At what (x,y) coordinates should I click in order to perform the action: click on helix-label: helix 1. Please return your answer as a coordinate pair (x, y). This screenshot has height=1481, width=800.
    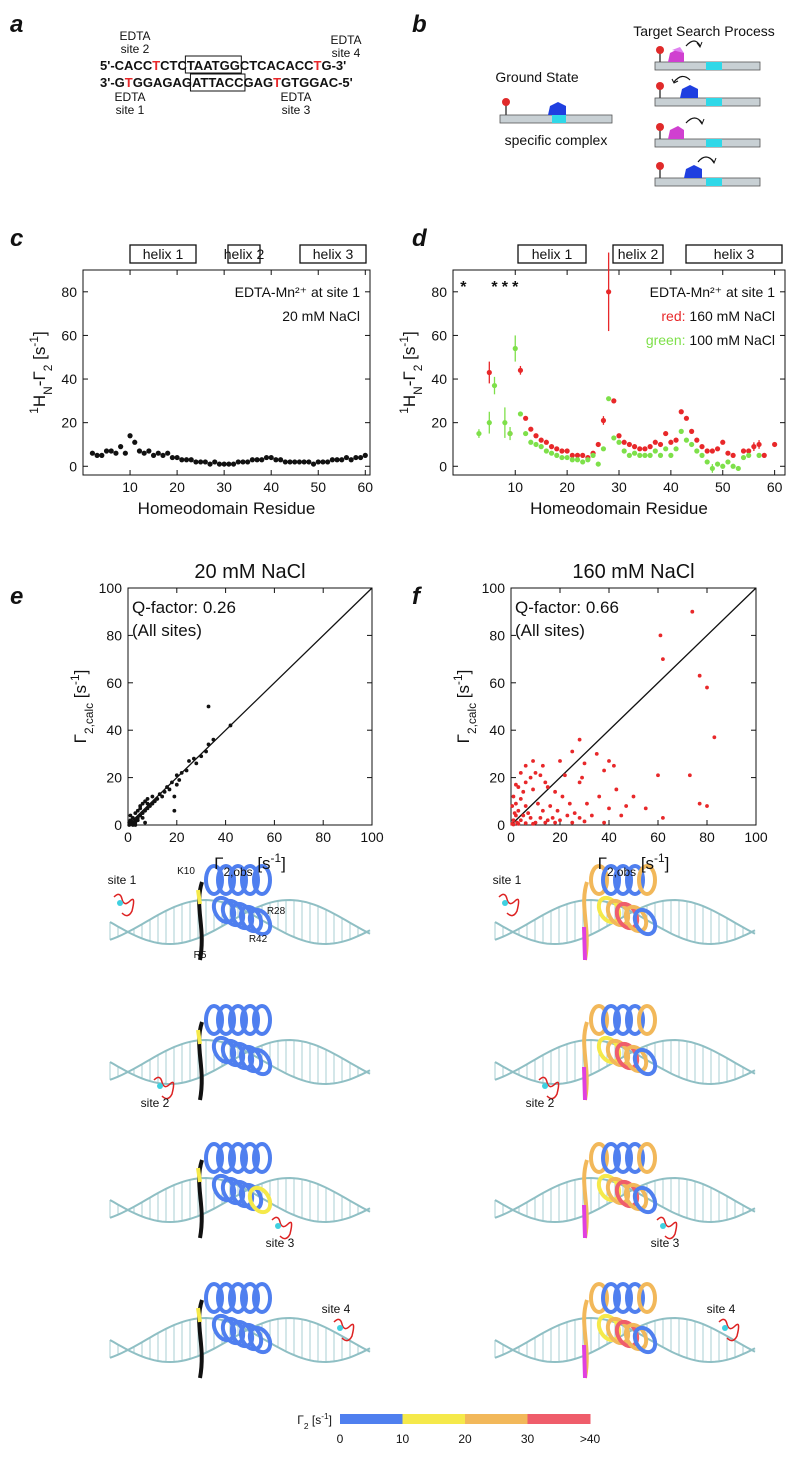
    Looking at the image, I should click on (552, 254).